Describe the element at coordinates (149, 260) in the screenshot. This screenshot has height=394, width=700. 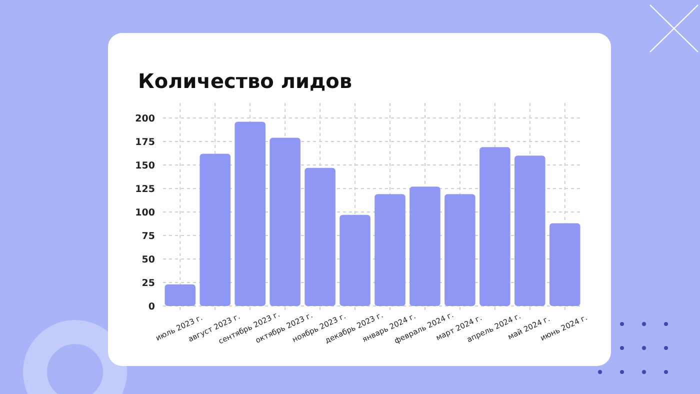
I see `y-tick-label: 50` at that location.